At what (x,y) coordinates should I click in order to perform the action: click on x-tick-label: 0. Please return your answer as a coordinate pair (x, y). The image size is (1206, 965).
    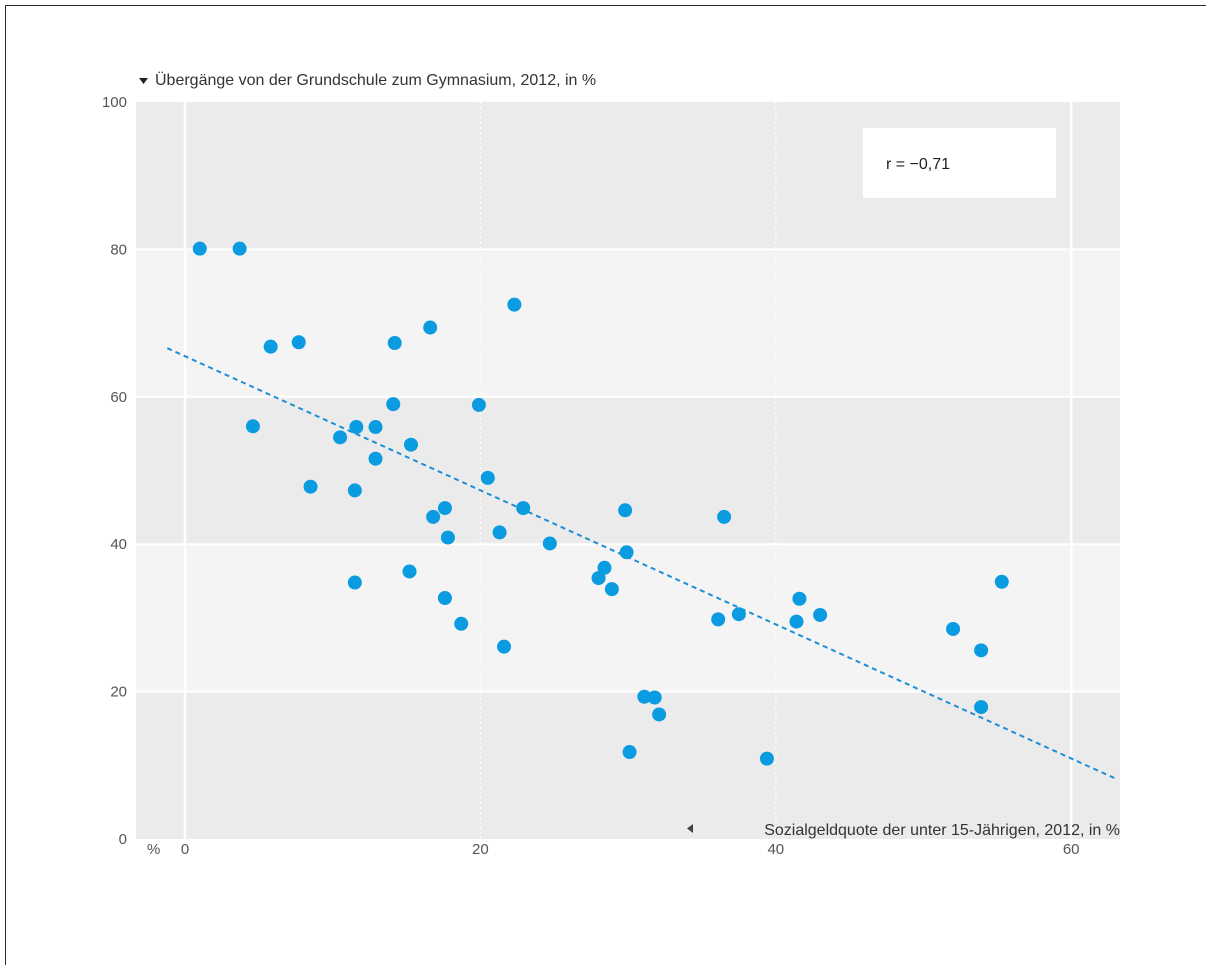
    Looking at the image, I should click on (185, 849).